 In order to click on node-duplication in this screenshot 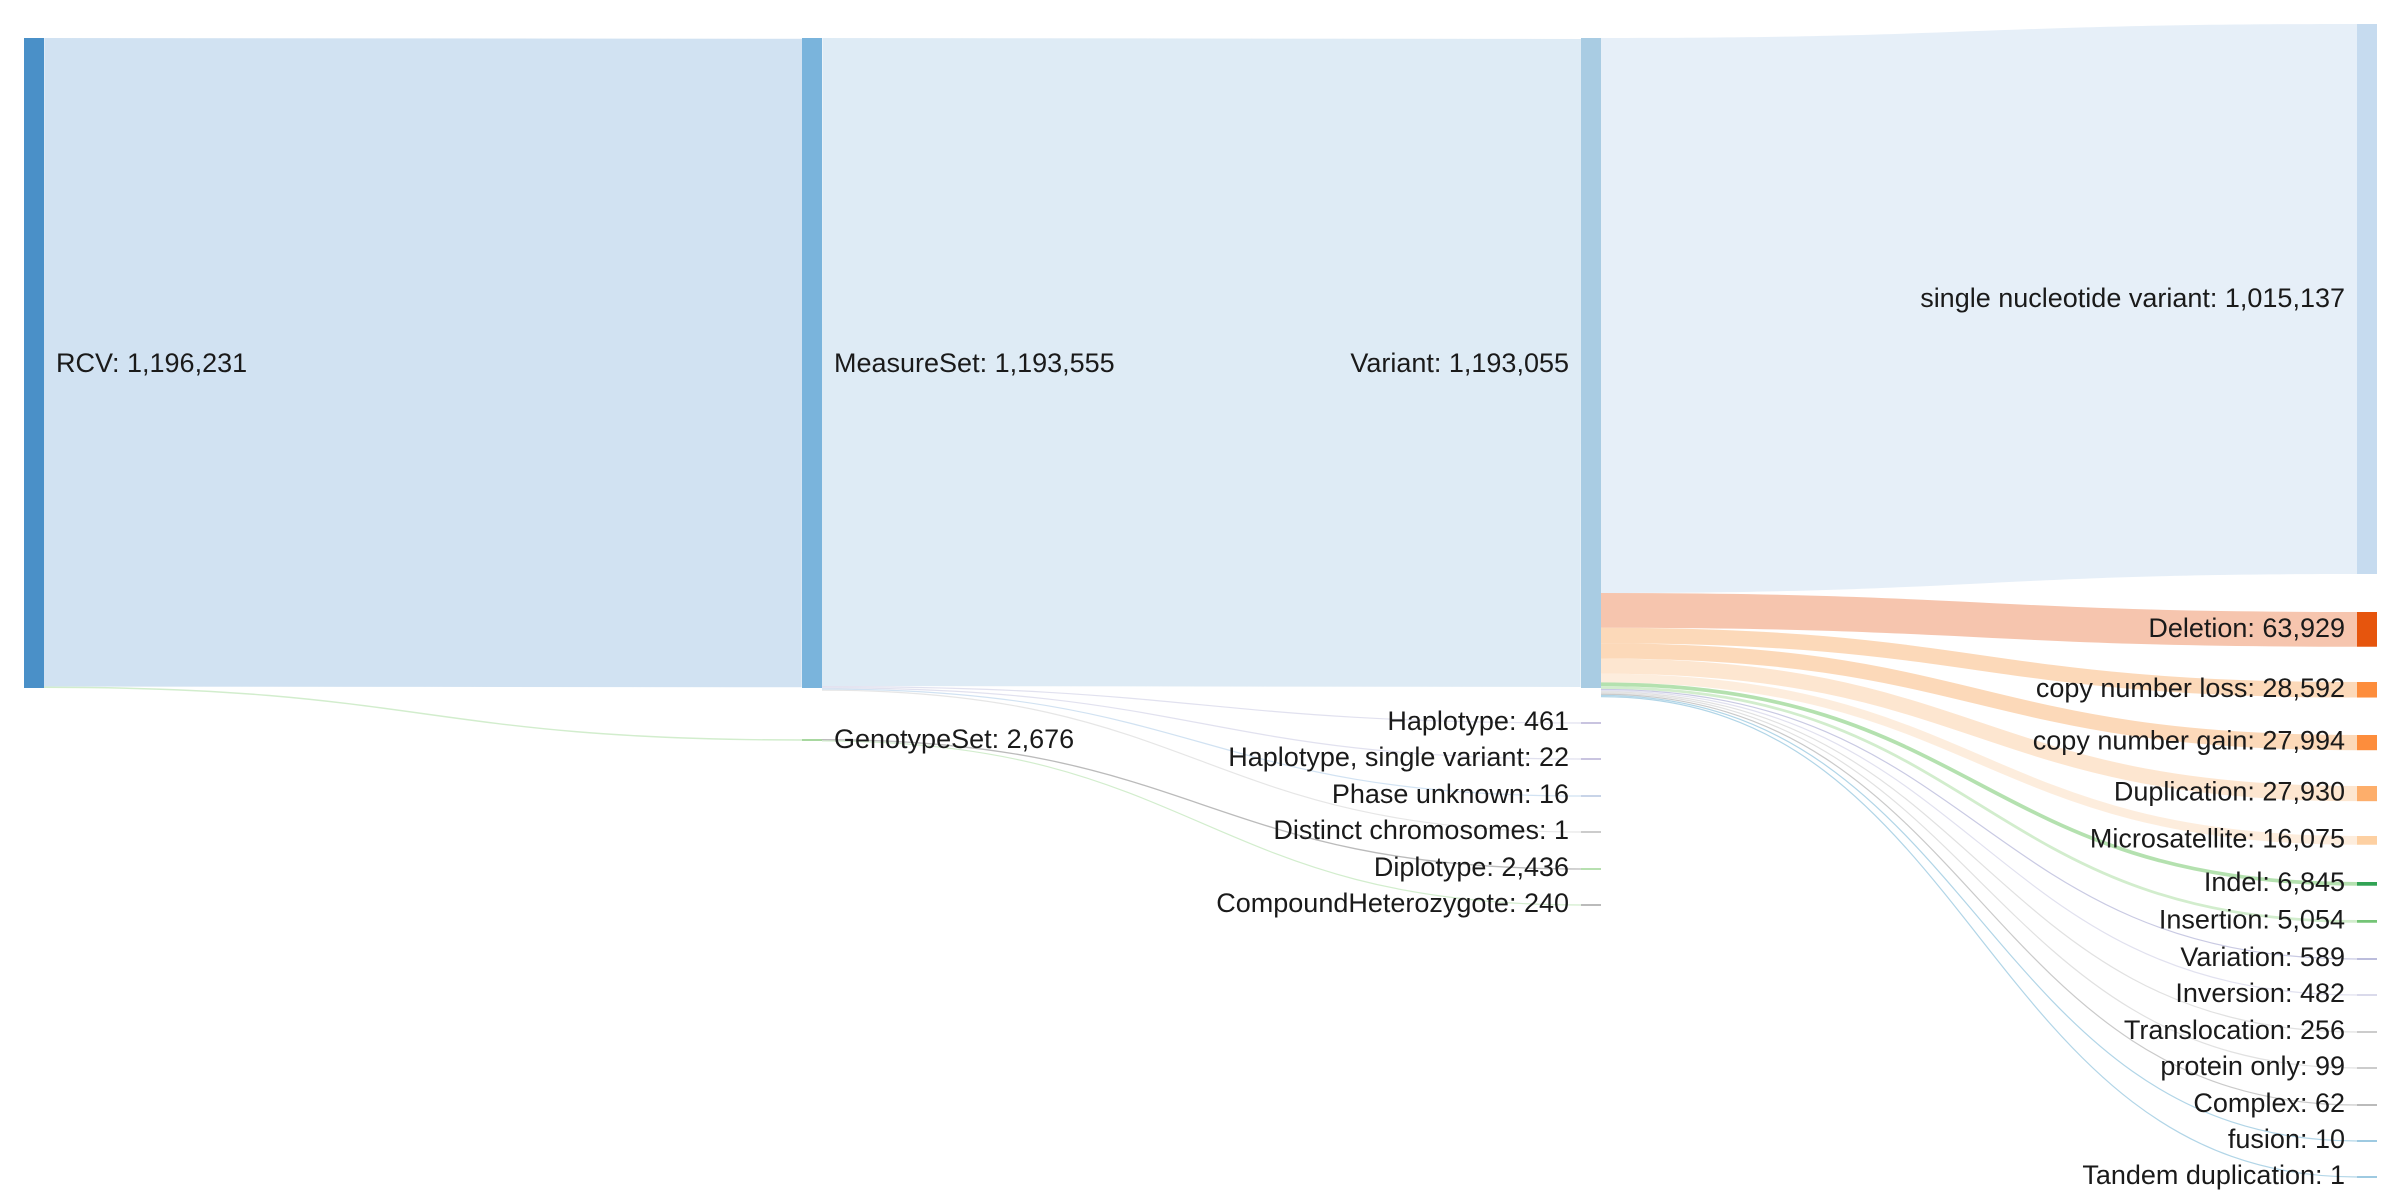, I will do `click(2367, 794)`.